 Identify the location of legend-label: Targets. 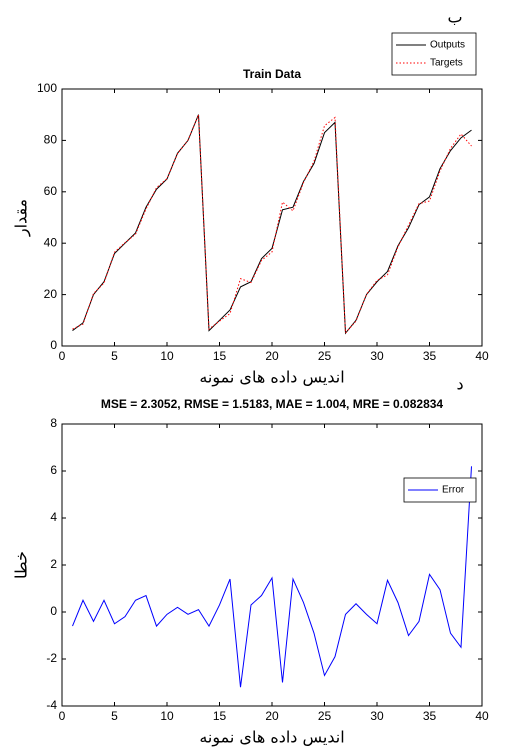
(446, 63).